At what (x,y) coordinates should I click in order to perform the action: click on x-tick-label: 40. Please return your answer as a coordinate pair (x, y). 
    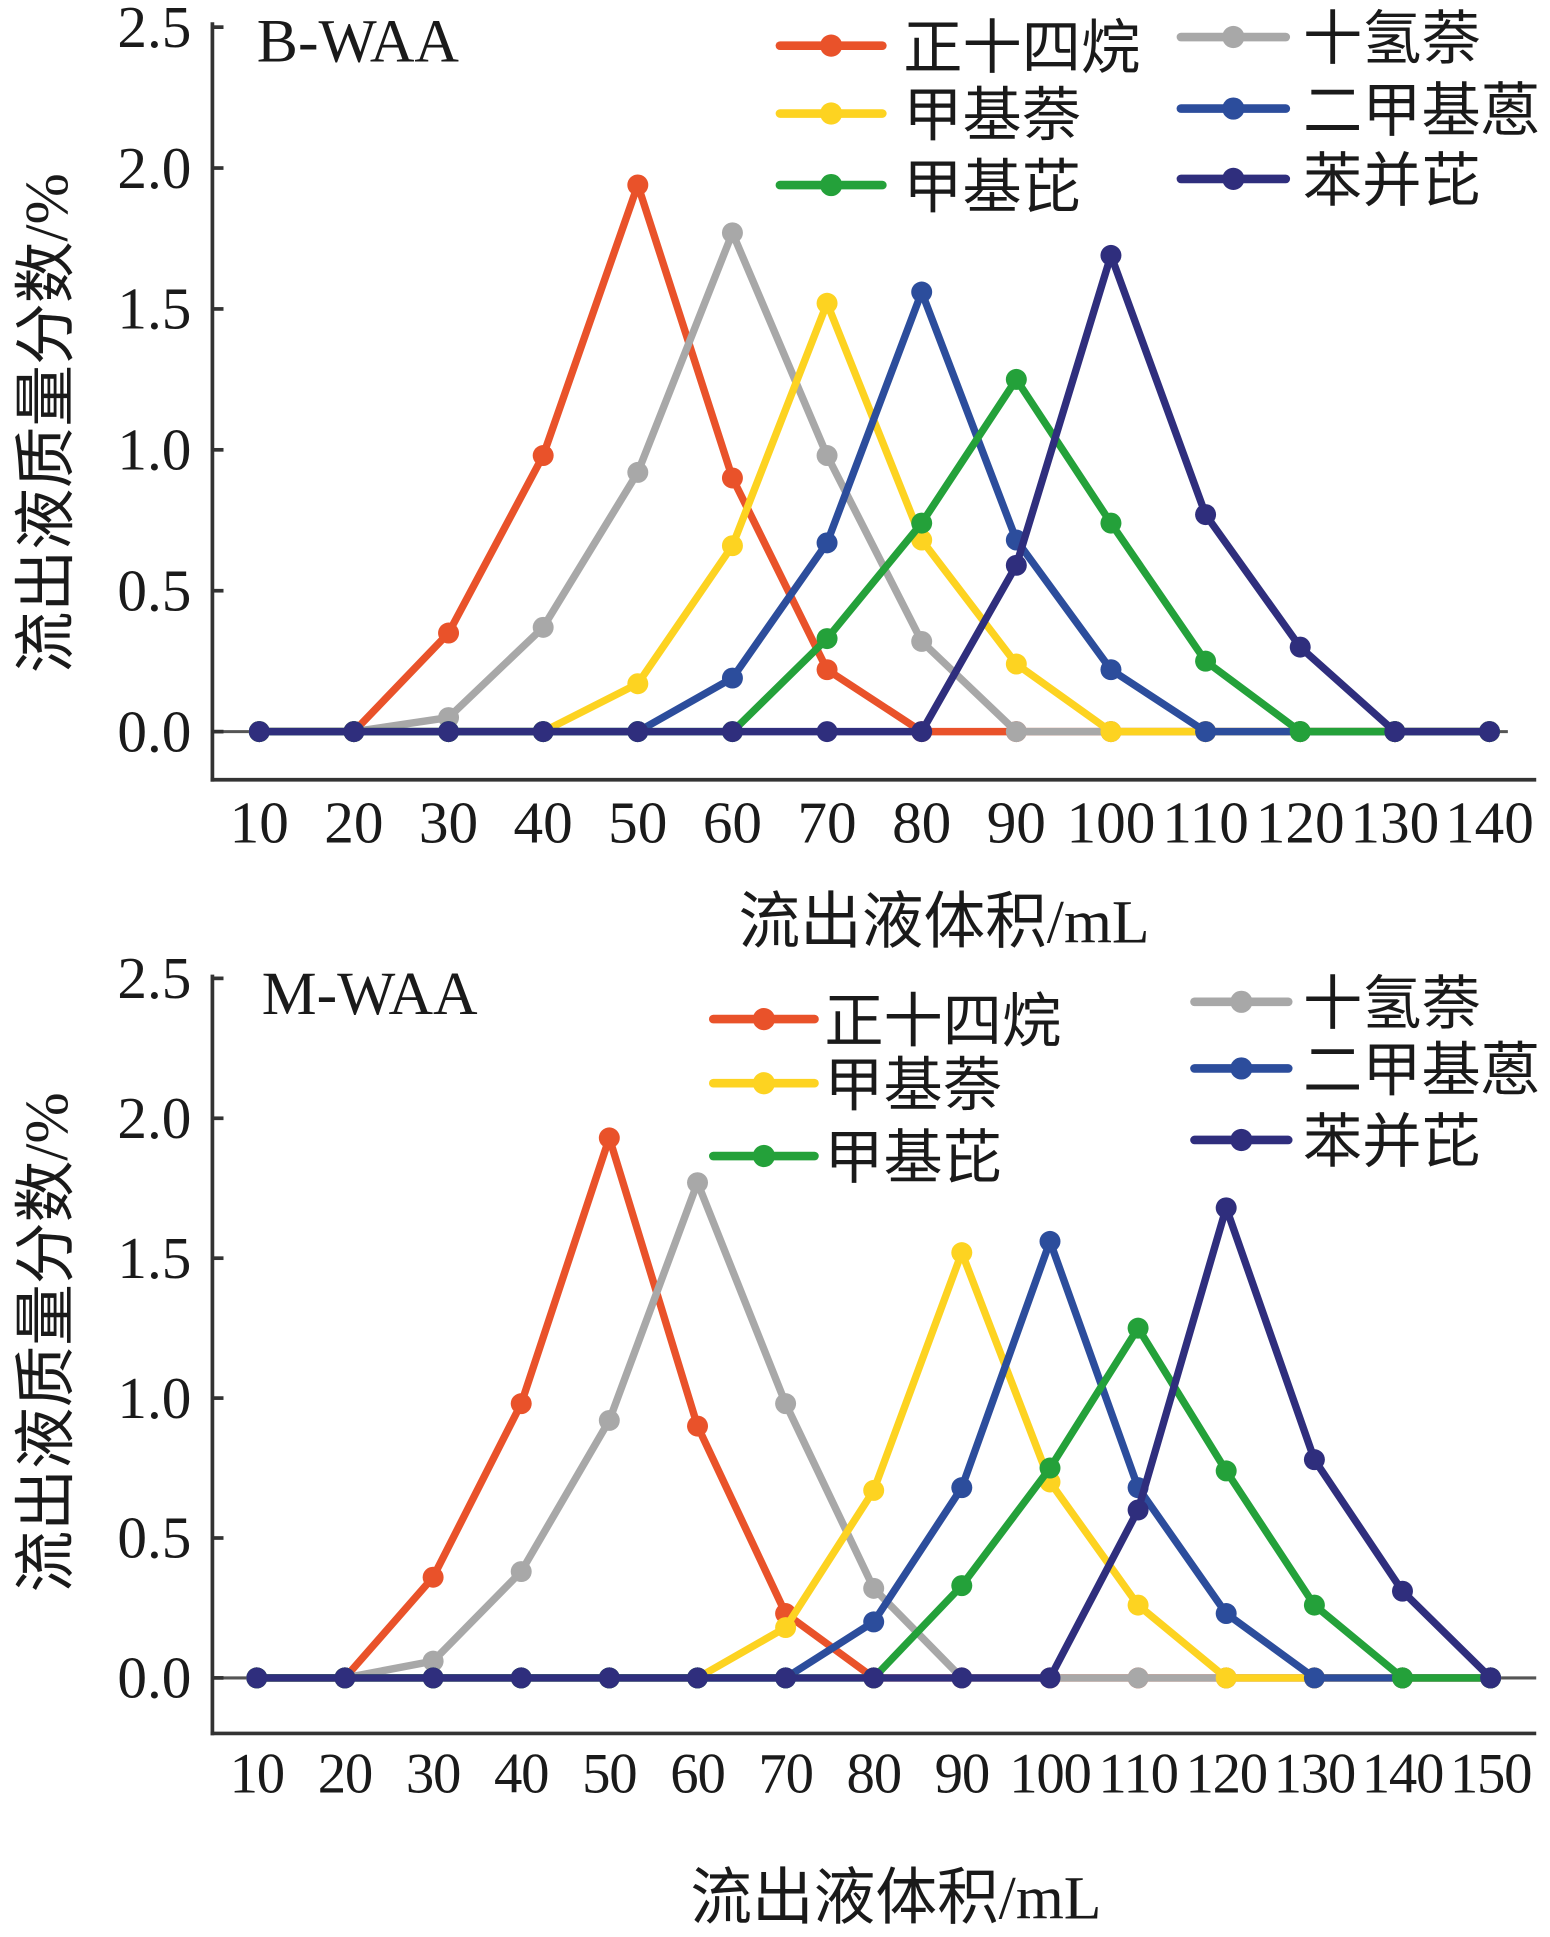
    Looking at the image, I should click on (521, 1774).